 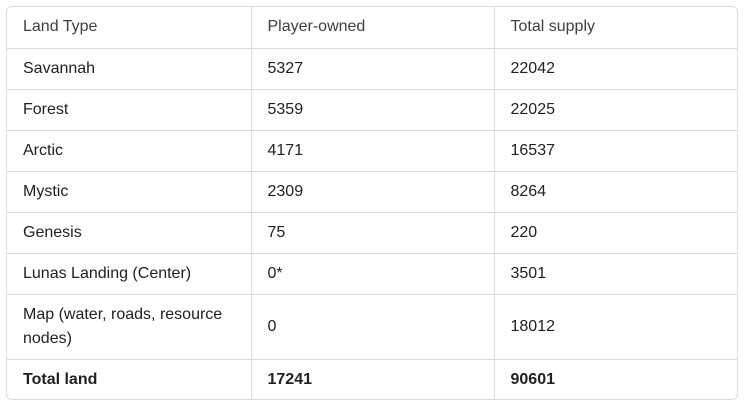 I want to click on table-total-row: Total land 17241 90601, so click(x=372, y=379).